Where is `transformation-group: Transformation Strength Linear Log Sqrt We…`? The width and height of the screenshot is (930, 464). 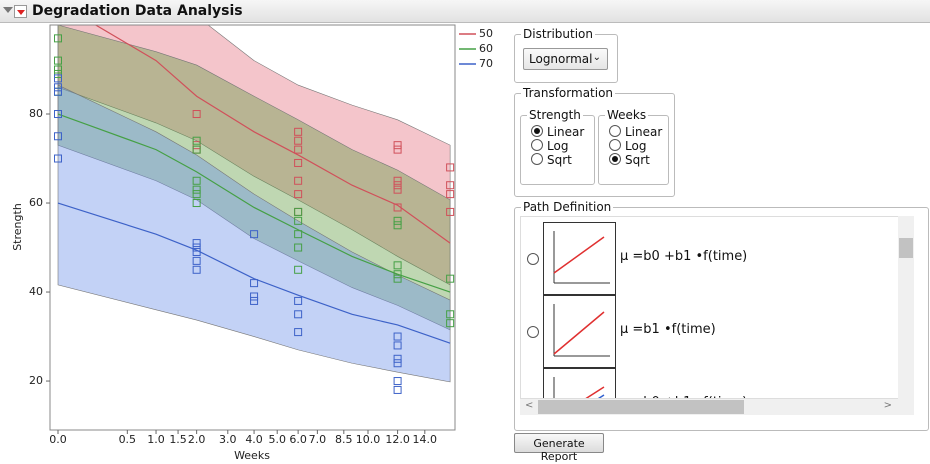
transformation-group: Transformation Strength Linear Log Sqrt We… is located at coordinates (594, 141).